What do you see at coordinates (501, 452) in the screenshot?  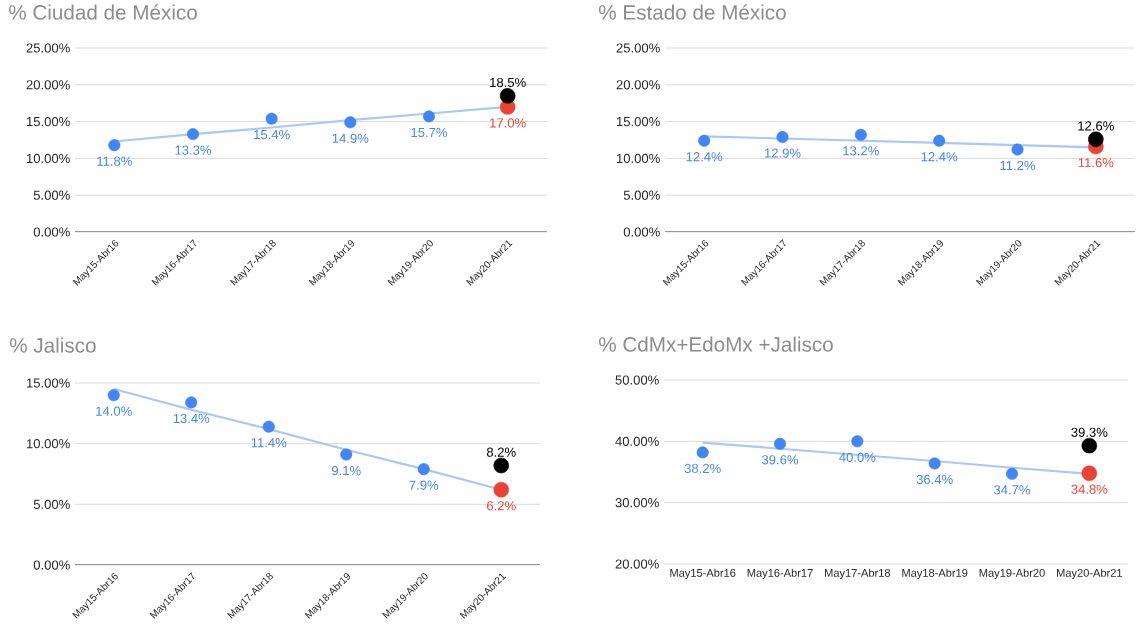 I see `data-label: 8.2%` at bounding box center [501, 452].